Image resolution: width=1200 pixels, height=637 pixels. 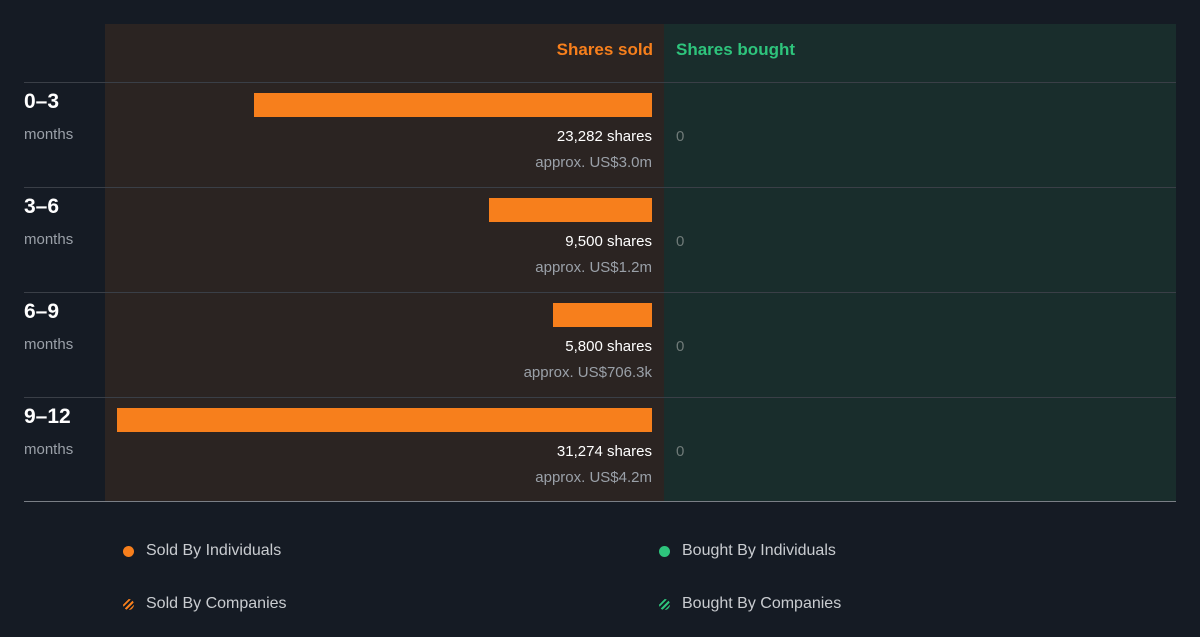 What do you see at coordinates (42, 311) in the screenshot?
I see `period-label: 6–9` at bounding box center [42, 311].